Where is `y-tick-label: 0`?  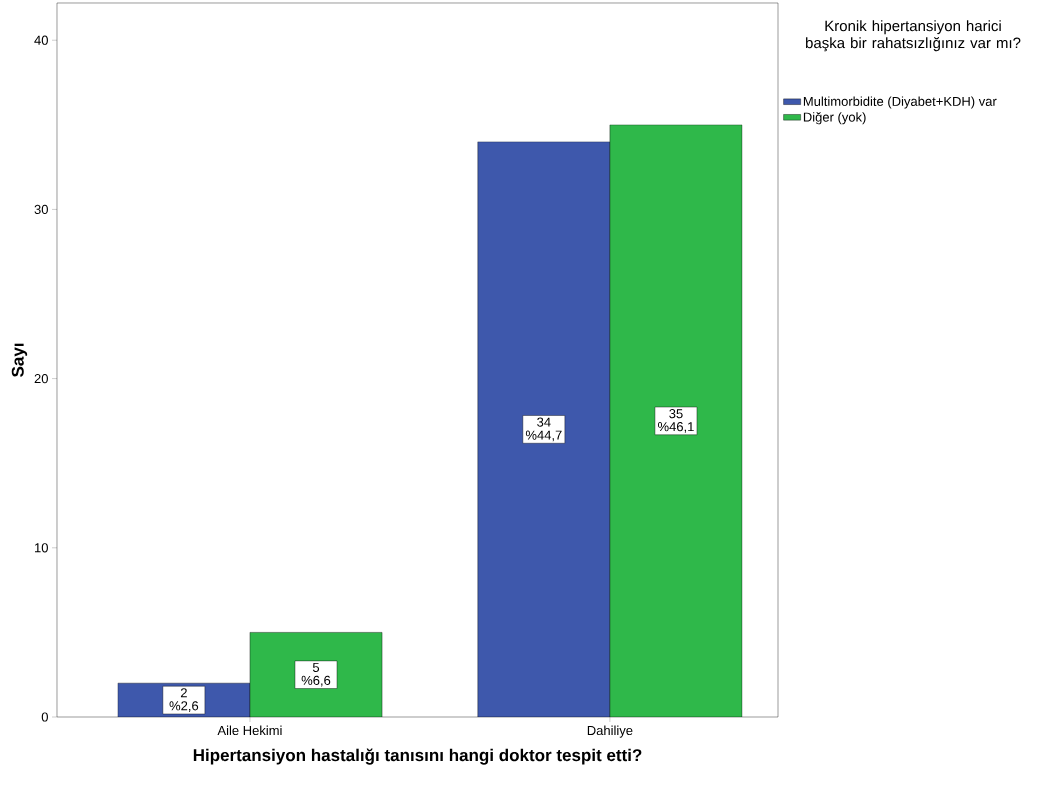
y-tick-label: 0 is located at coordinates (44, 717).